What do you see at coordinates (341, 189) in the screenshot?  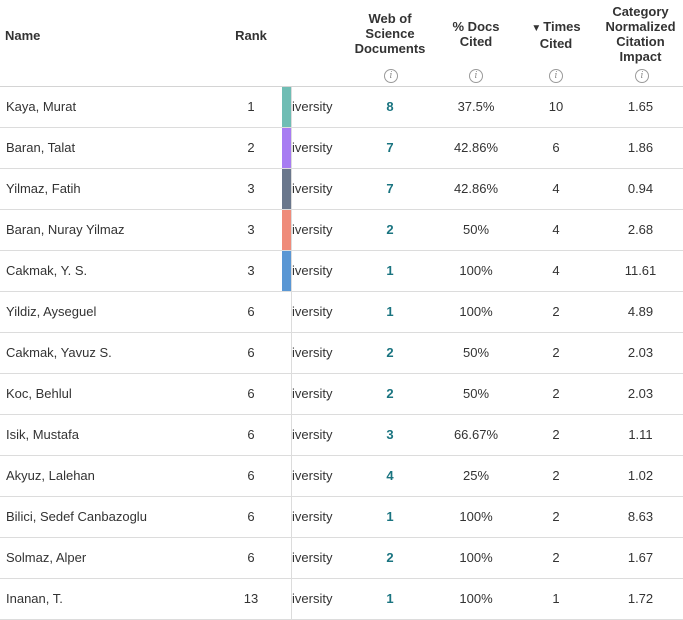 I see `table-row: Yilmaz, Fatih 3 iversity 7 42.86% 4 0.94` at bounding box center [341, 189].